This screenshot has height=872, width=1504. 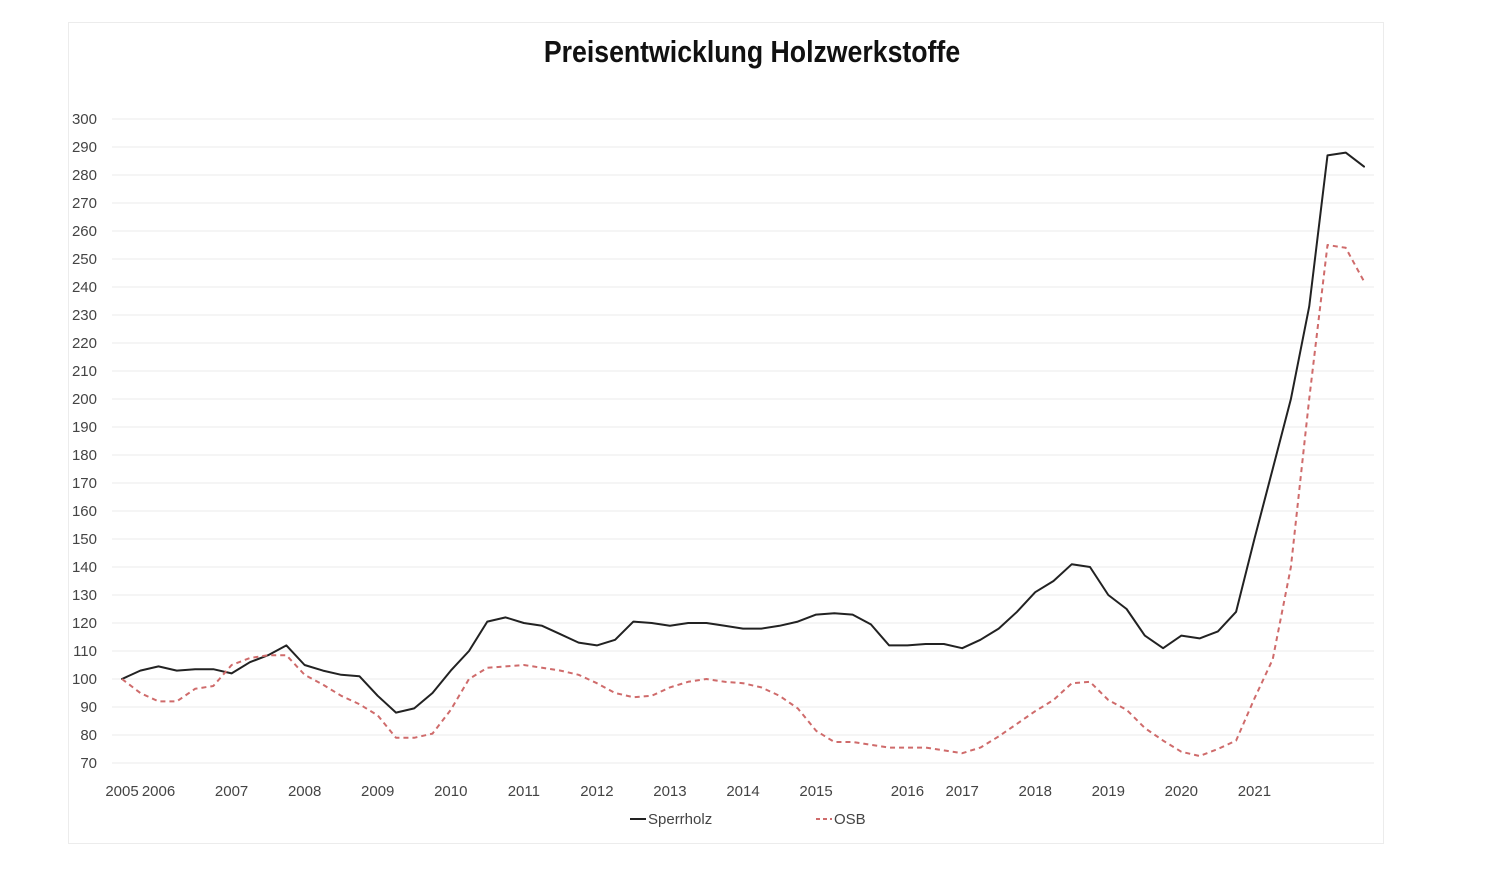 I want to click on x-tick-label: 2015, so click(x=815, y=791).